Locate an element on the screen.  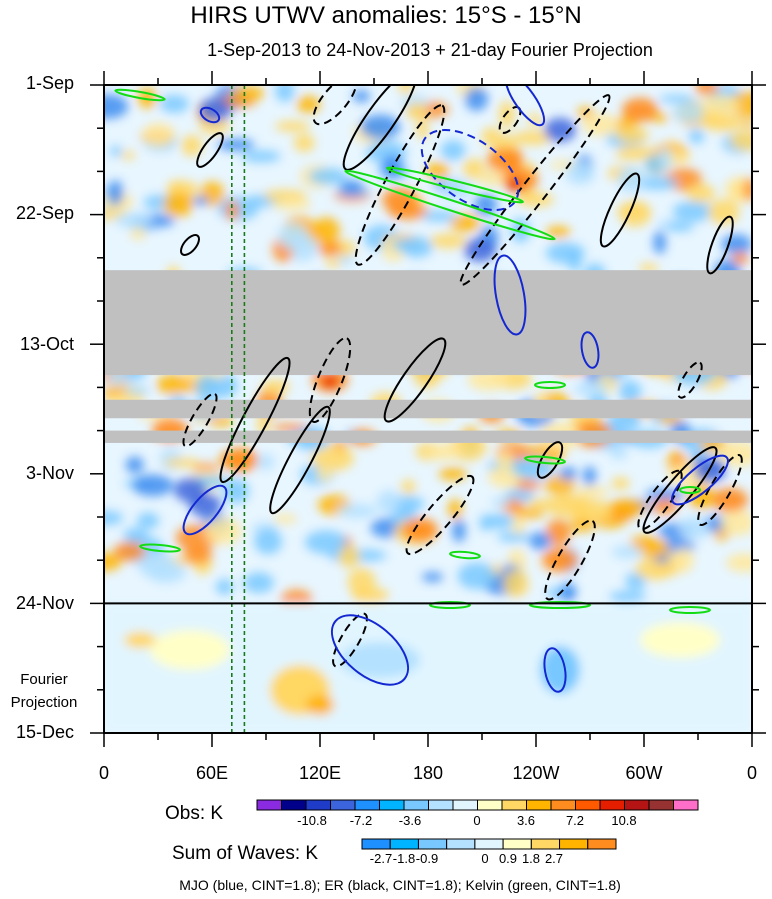
mjo-contour is located at coordinates (590, 350).